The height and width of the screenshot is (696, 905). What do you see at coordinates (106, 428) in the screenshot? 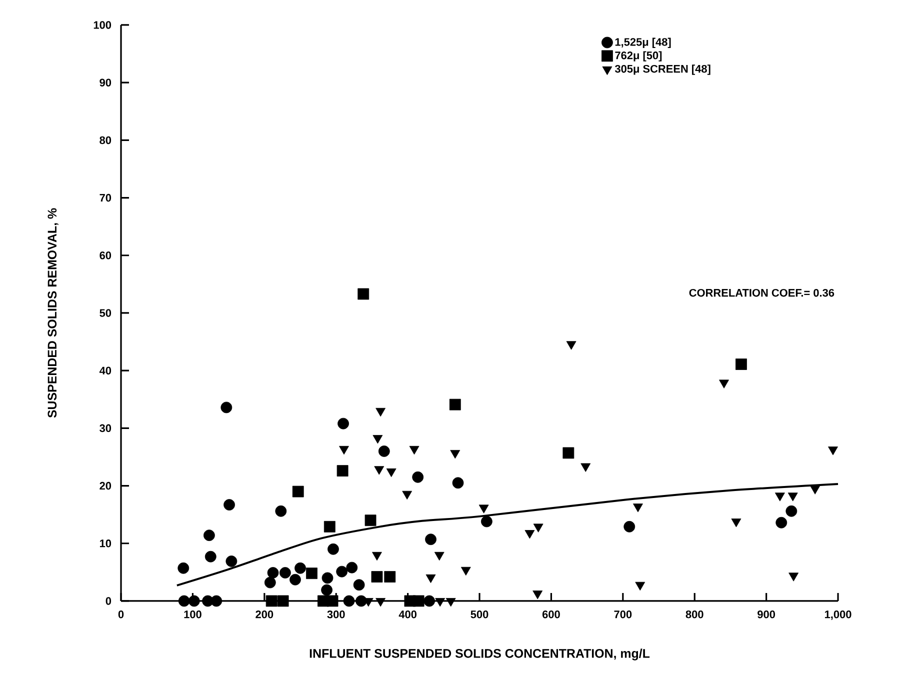
I see `y-tick-label: 30` at bounding box center [106, 428].